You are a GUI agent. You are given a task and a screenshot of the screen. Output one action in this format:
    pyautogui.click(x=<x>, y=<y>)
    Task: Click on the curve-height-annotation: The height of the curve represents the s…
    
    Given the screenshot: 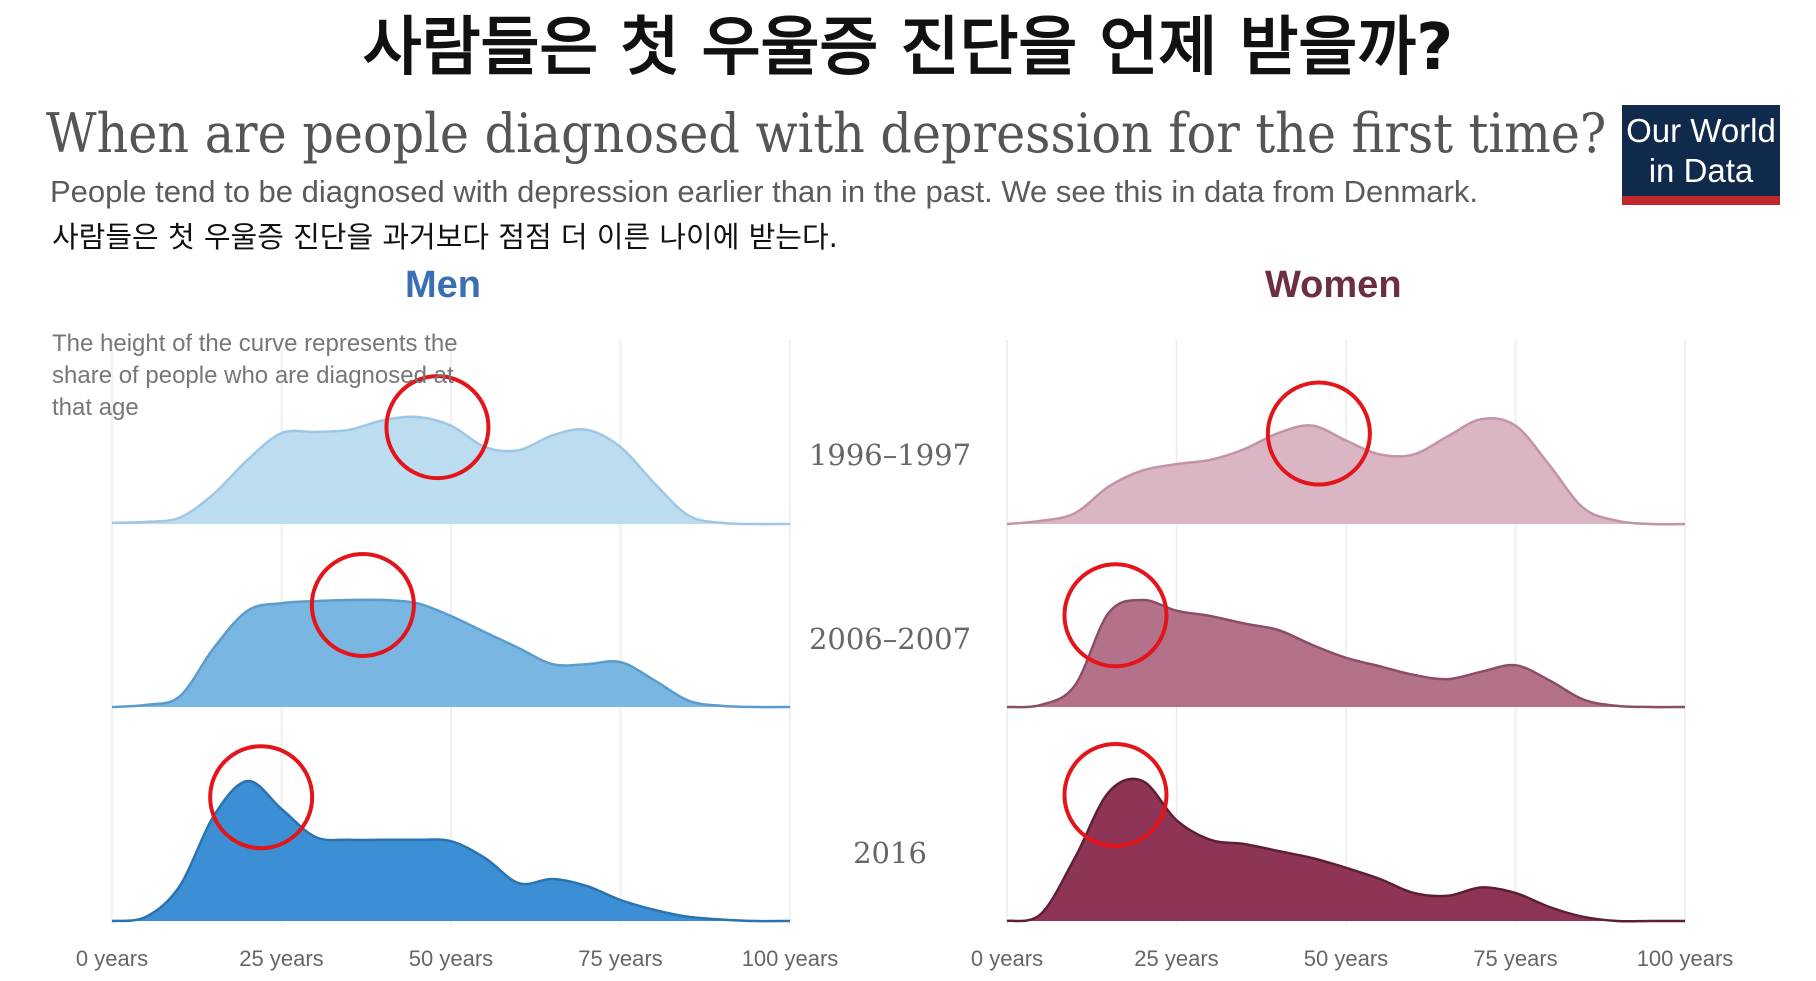 What is the action you would take?
    pyautogui.click(x=255, y=375)
    